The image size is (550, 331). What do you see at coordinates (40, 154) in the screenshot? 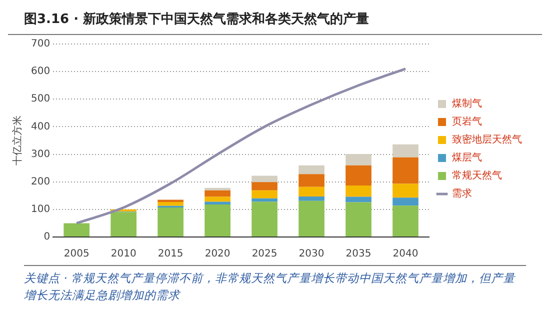
I see `y-tick-label: 300` at bounding box center [40, 154].